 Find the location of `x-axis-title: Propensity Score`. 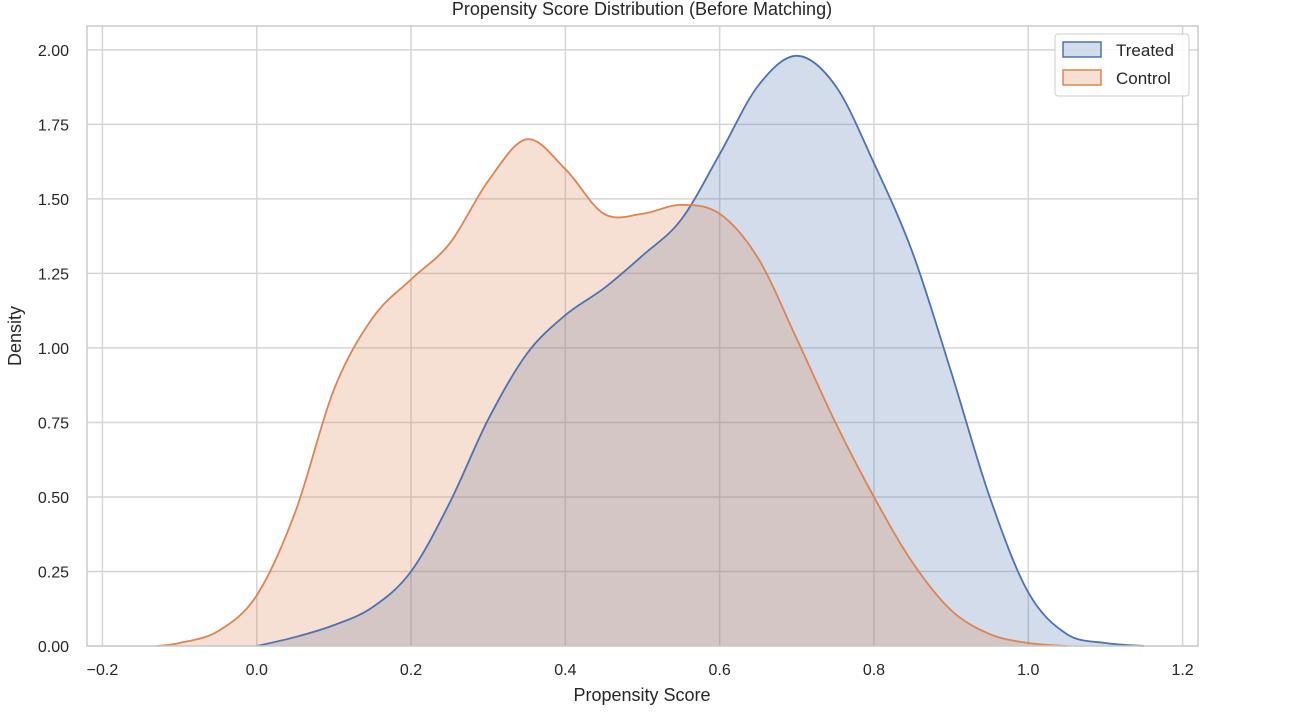

x-axis-title: Propensity Score is located at coordinates (641, 695).